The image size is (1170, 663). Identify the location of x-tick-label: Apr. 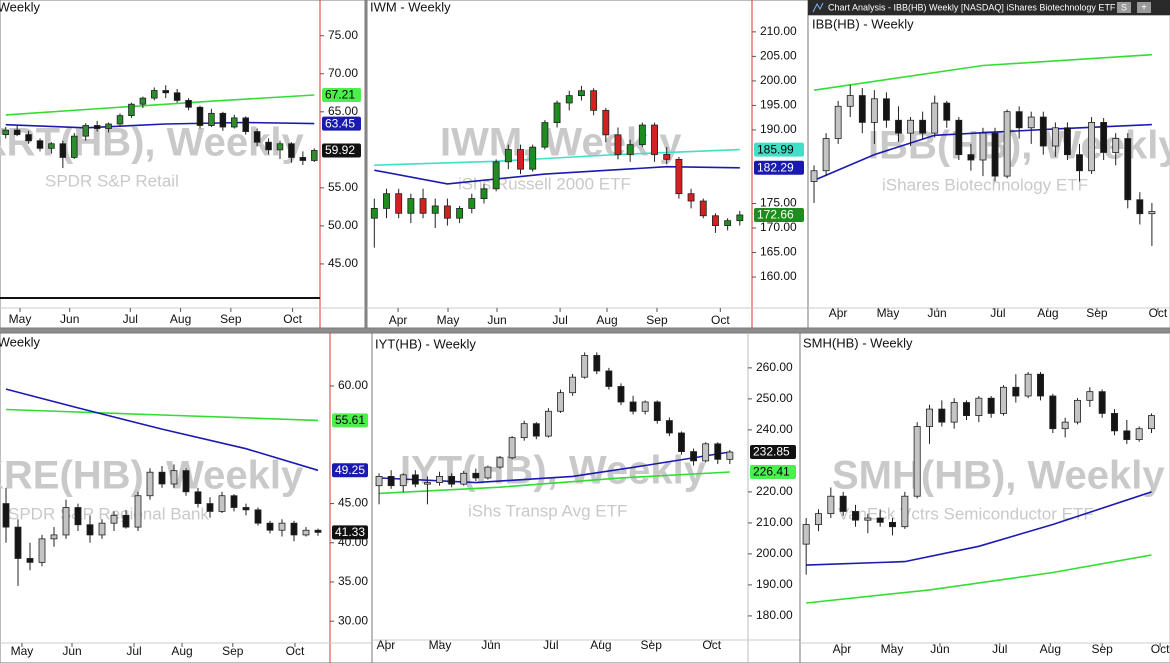
(386, 645).